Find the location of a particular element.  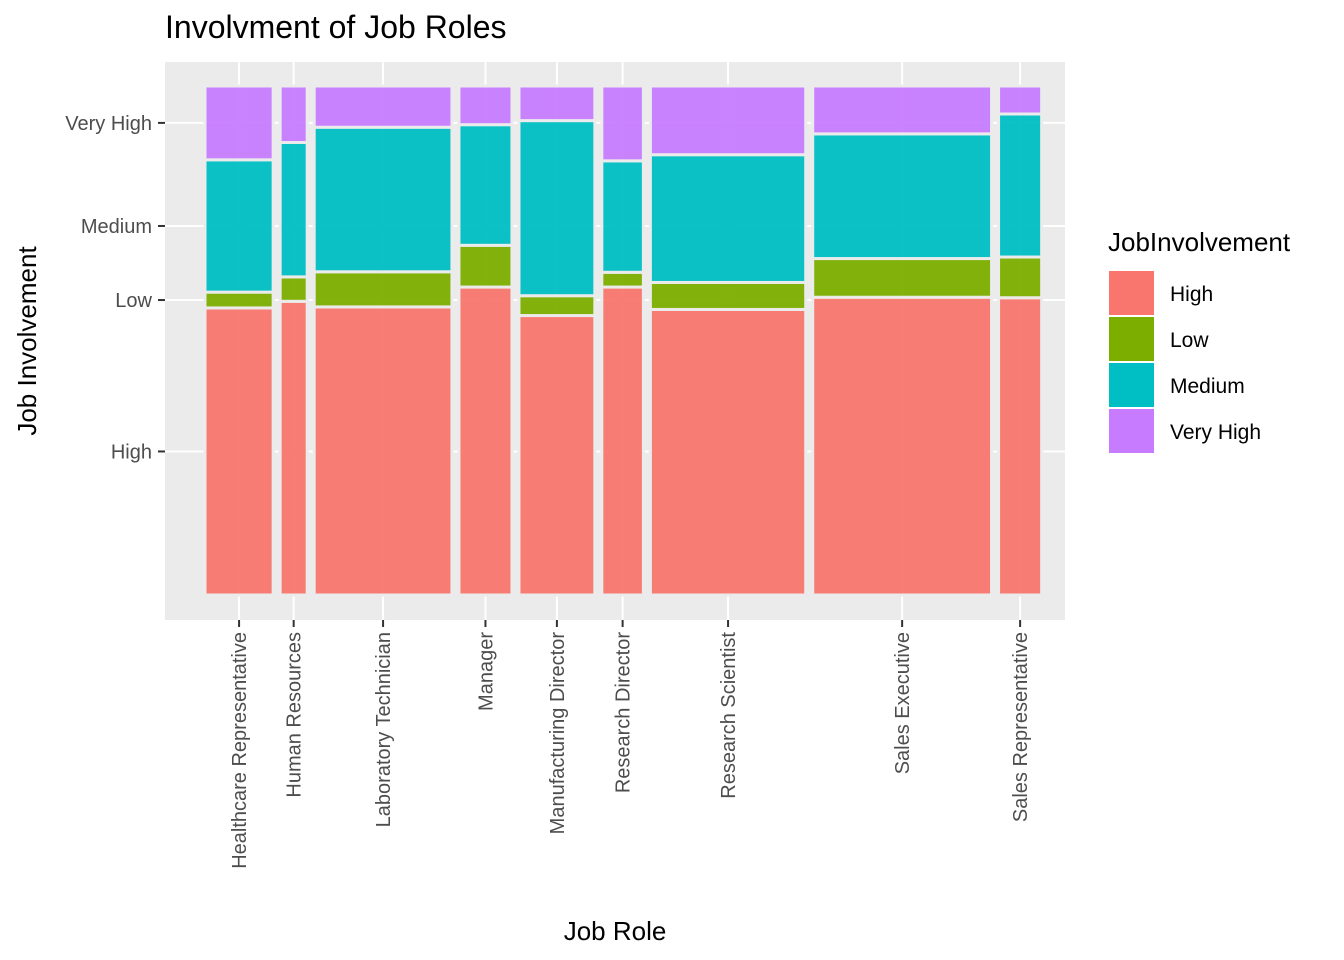

tile-laboratory-technician-very-high is located at coordinates (383, 106).